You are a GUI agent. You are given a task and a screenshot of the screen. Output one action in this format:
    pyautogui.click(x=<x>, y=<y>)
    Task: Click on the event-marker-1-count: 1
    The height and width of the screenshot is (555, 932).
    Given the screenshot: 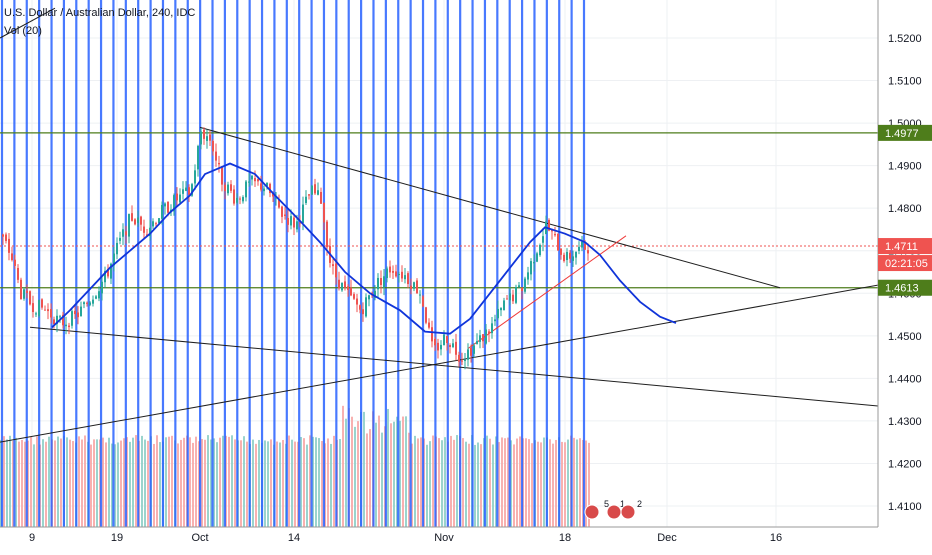 What is the action you would take?
    pyautogui.click(x=622, y=504)
    